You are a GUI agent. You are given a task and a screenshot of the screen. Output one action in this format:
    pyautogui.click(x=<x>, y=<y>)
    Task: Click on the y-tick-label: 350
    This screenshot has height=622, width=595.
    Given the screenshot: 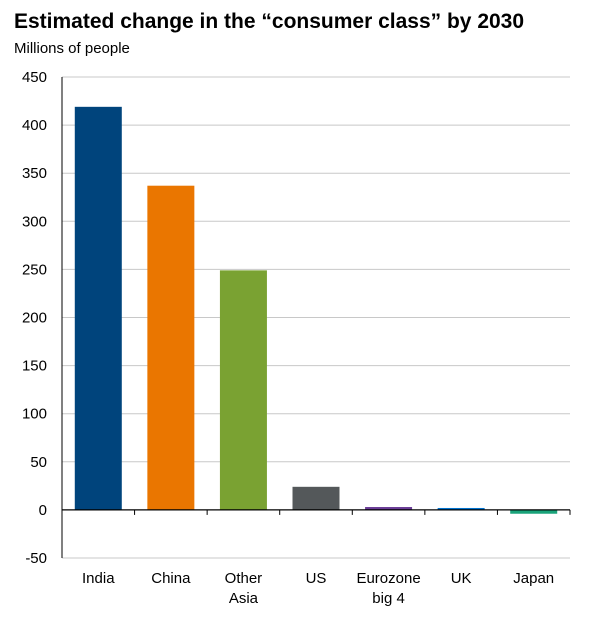 What is the action you would take?
    pyautogui.click(x=34, y=173)
    